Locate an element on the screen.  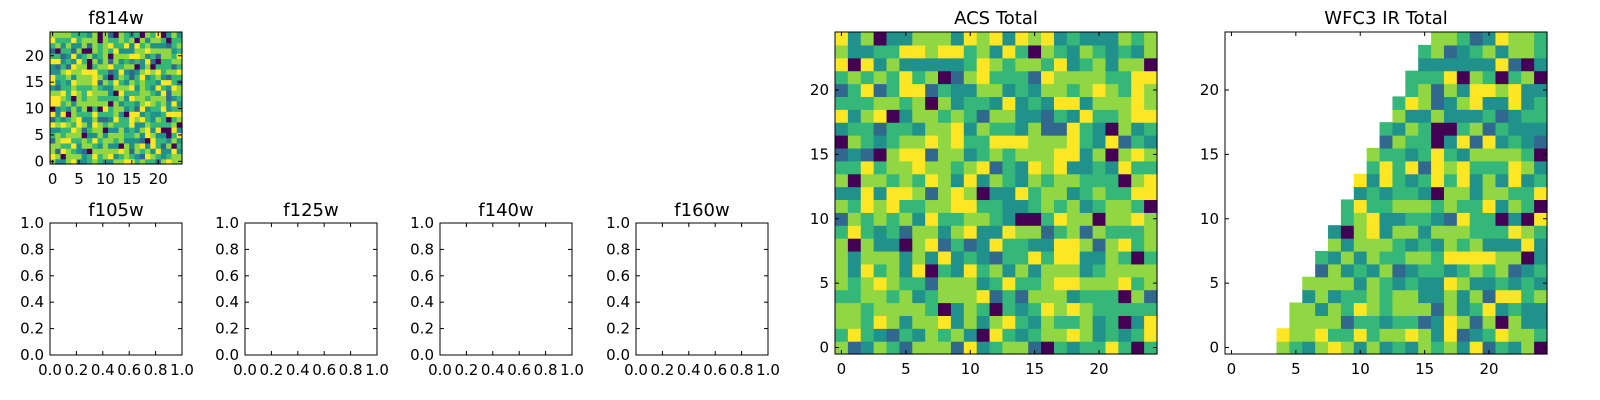
panel-acs-total-title: ACS Total is located at coordinates (996, 18).